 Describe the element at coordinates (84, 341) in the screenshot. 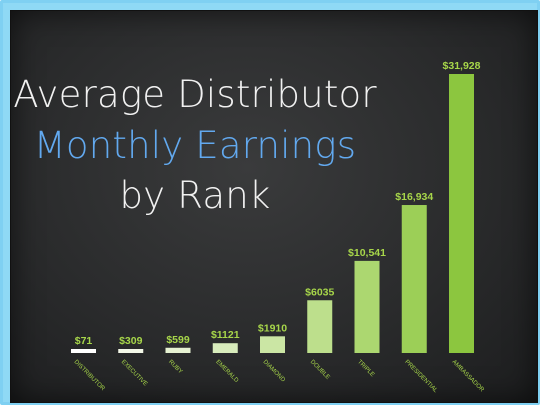

I see `value-label-distributor: $71` at that location.